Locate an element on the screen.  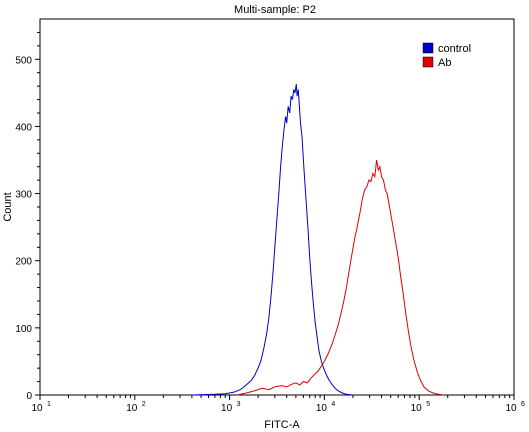
x-axis-label: FITC-A is located at coordinates (282, 425).